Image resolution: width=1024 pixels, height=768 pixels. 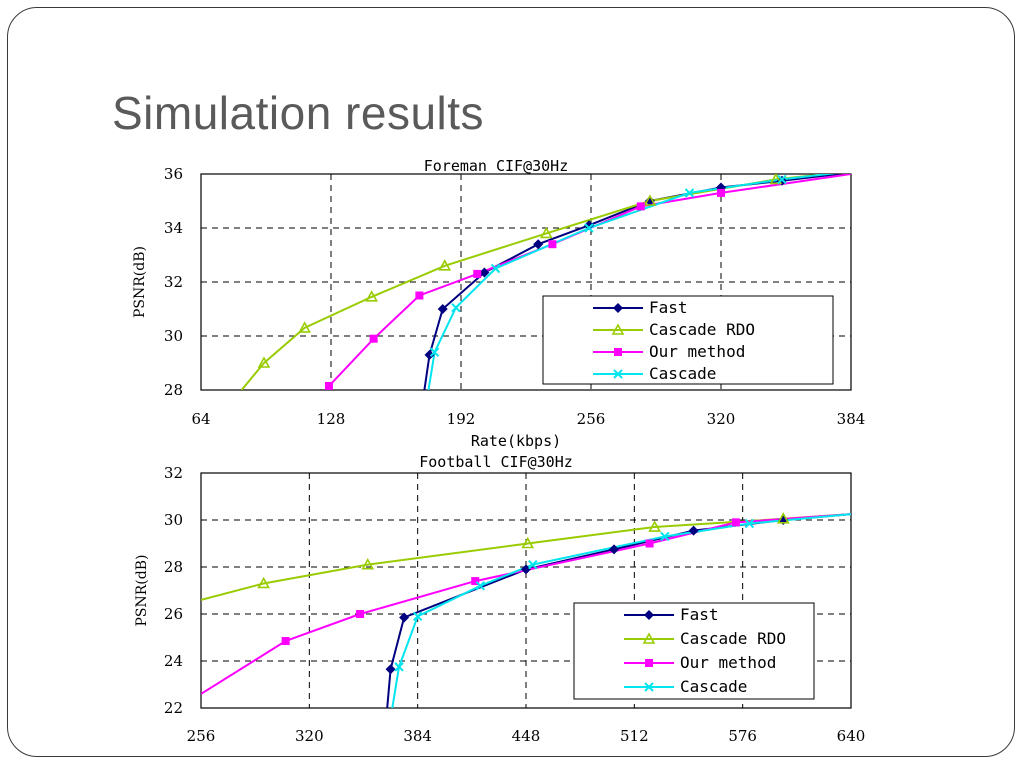 I want to click on chart-title: Football CIF@30Hz, so click(x=496, y=462).